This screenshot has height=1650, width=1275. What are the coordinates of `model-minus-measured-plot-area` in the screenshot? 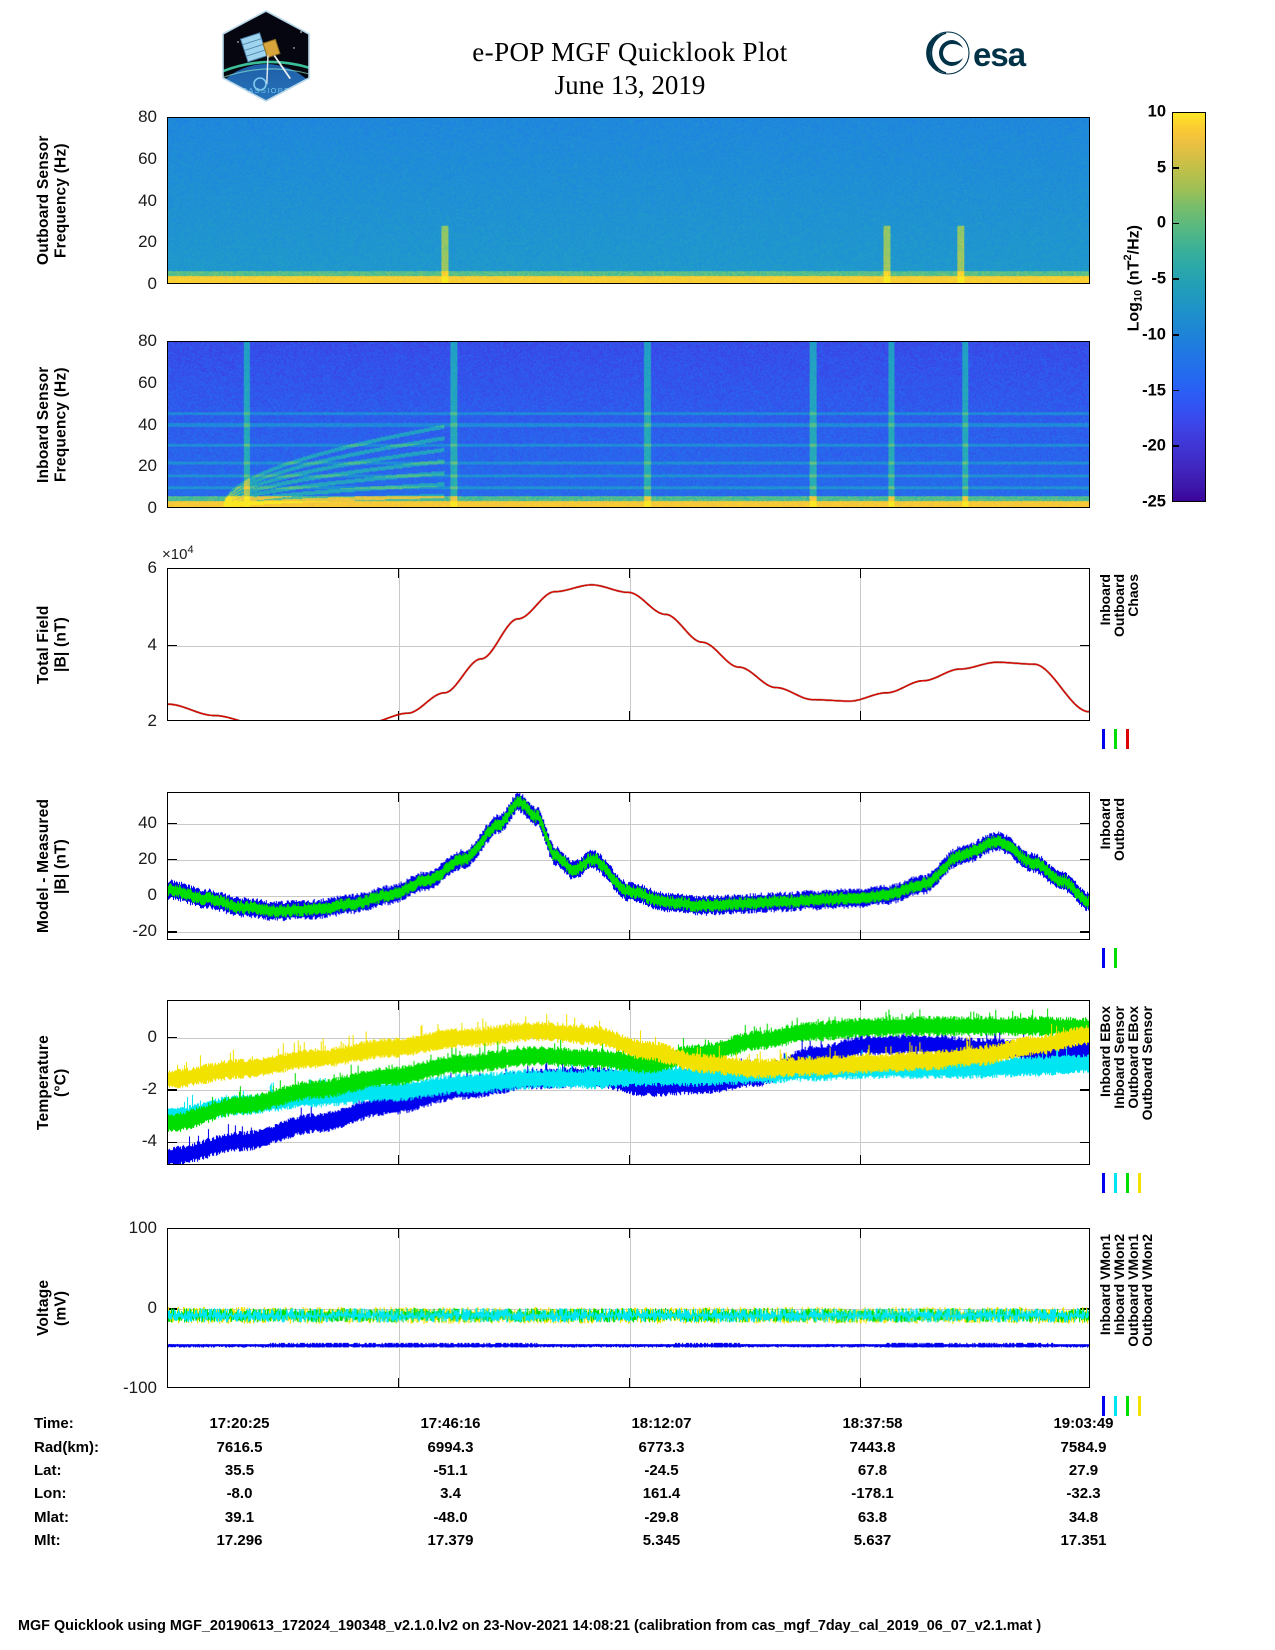 It's located at (628, 866).